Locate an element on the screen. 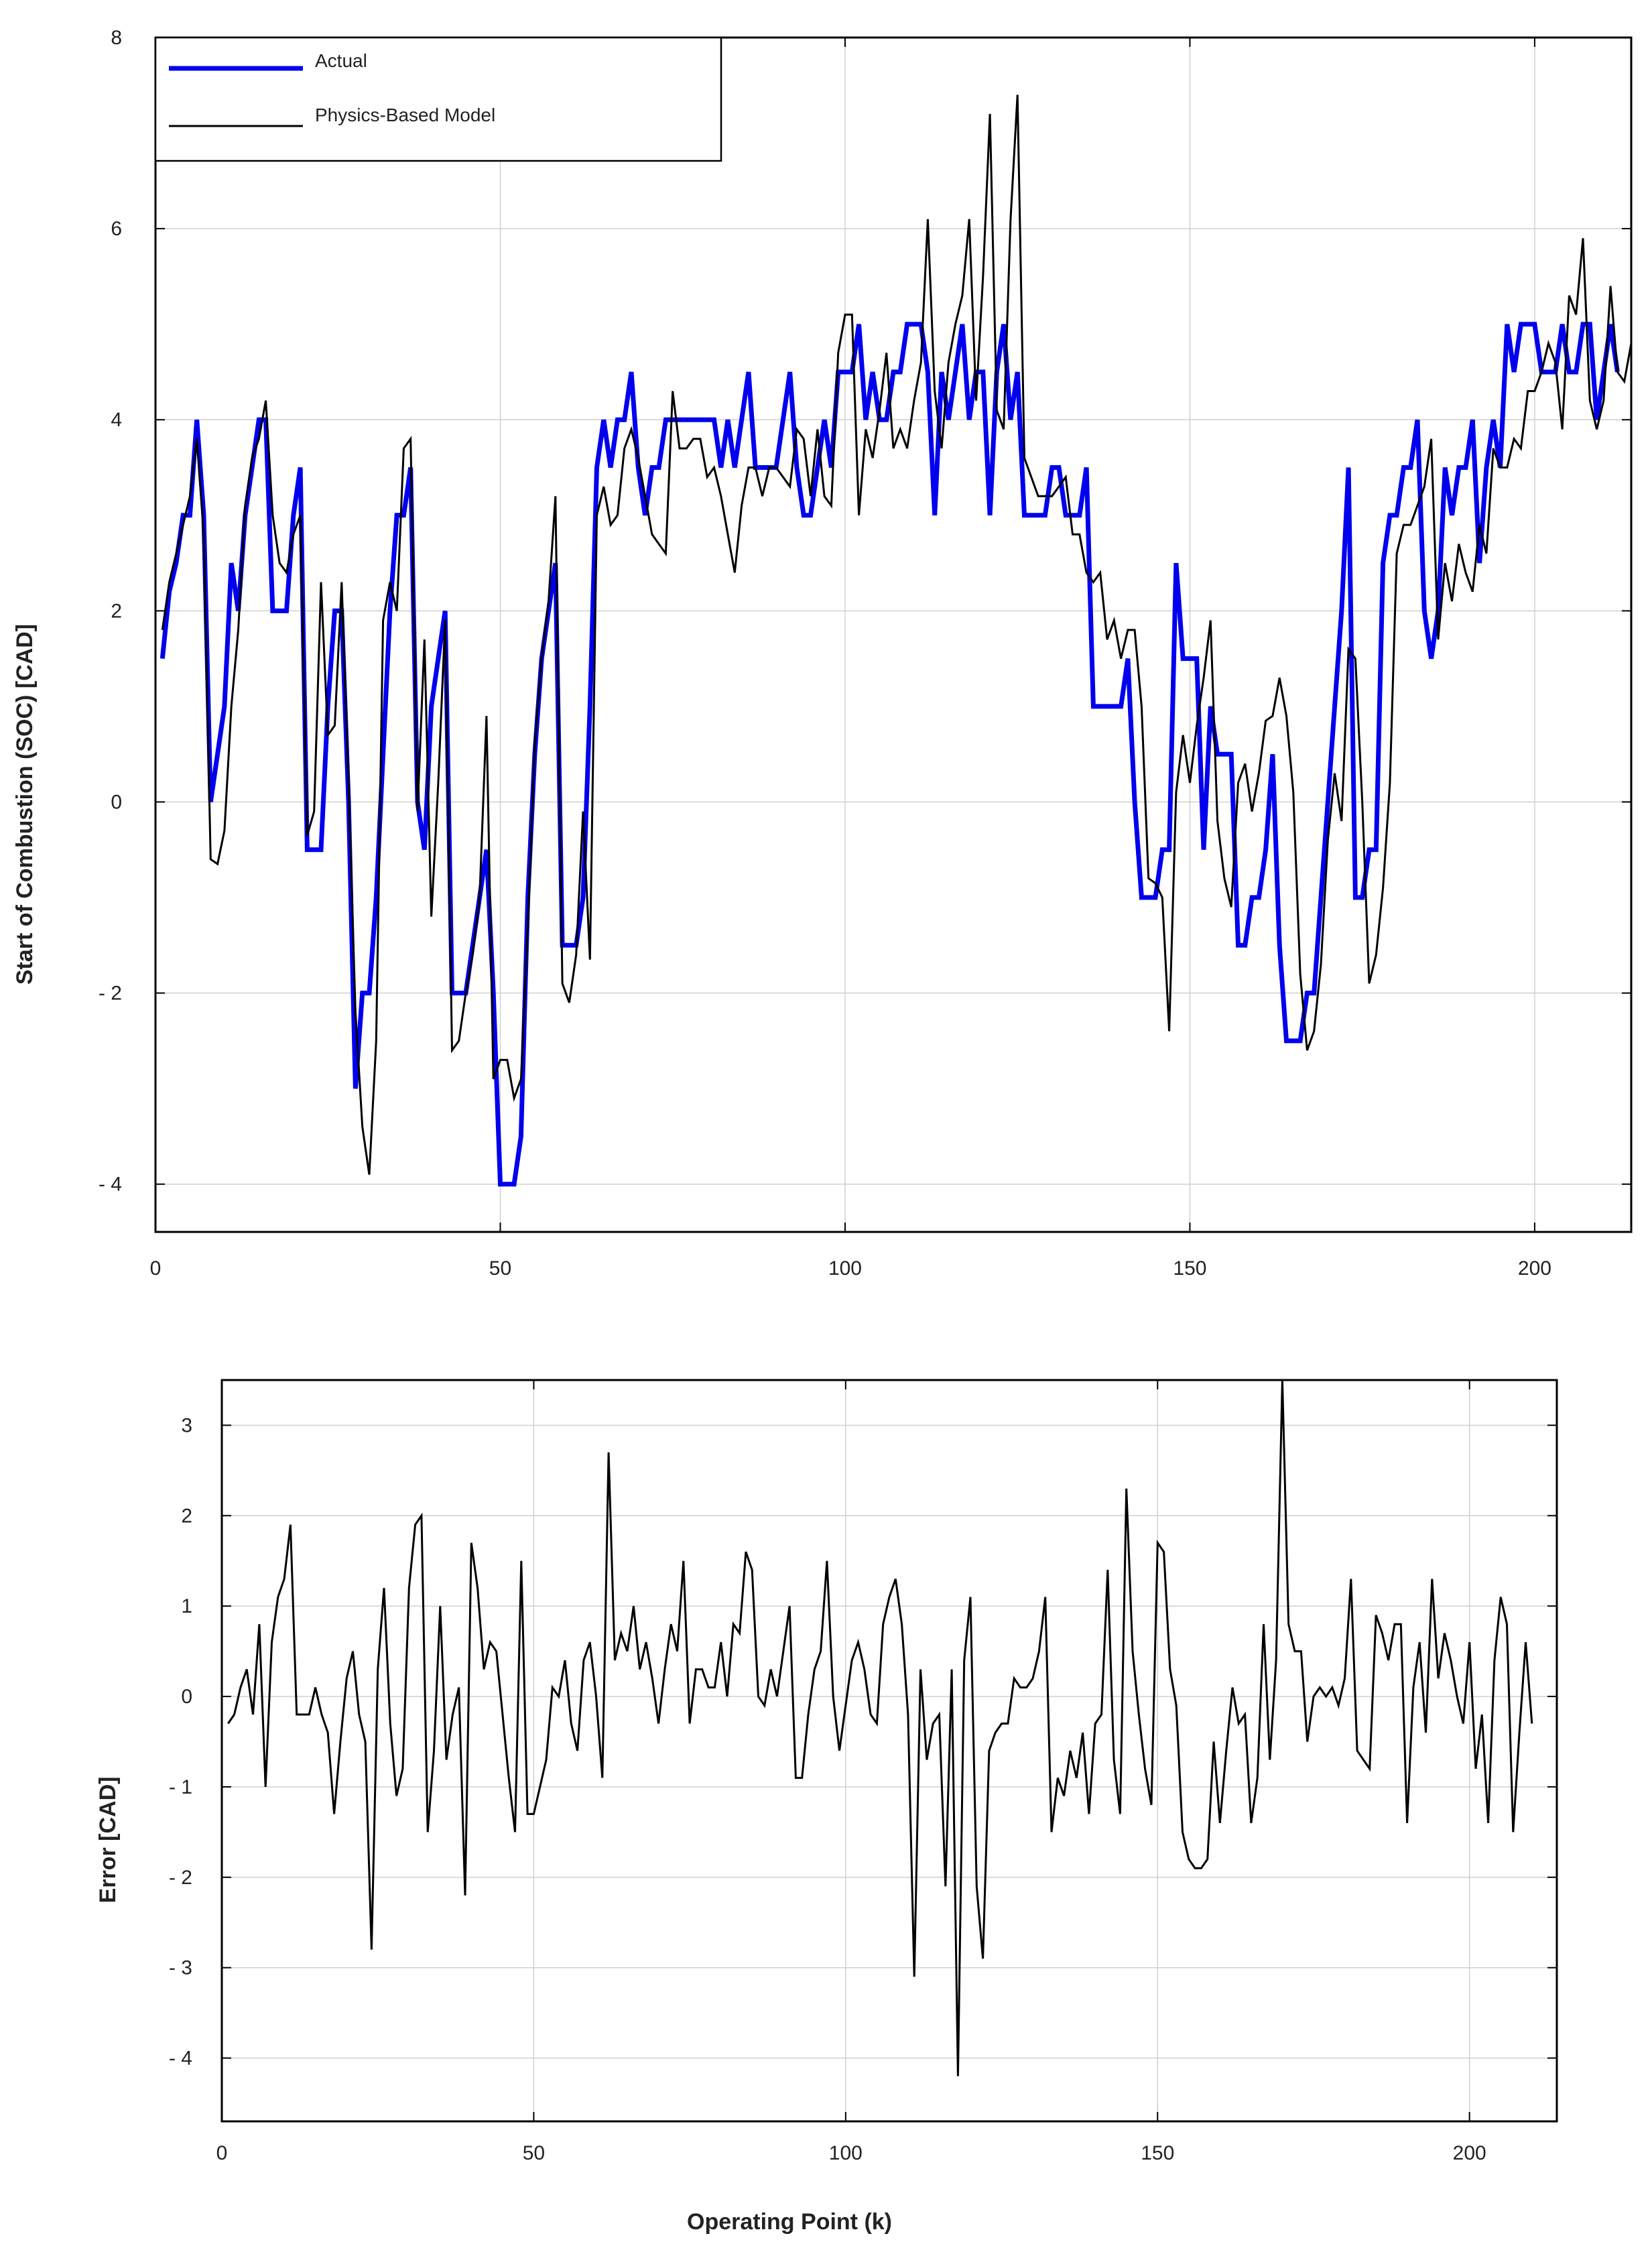 This screenshot has width=1652, height=2242. soc-chart-x-tick-label: 100 is located at coordinates (845, 1268).